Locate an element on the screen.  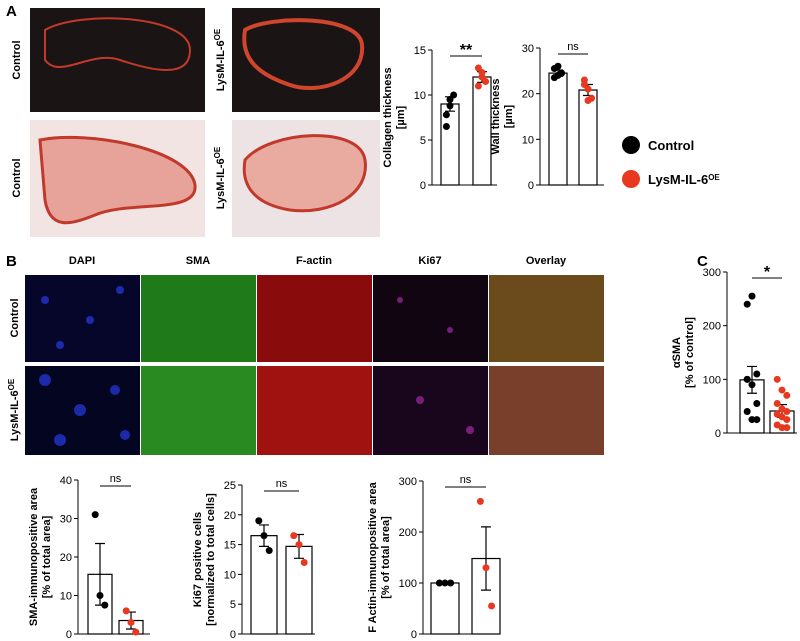
row-label: LysM-IL-6OE is located at coordinates (14, 409).